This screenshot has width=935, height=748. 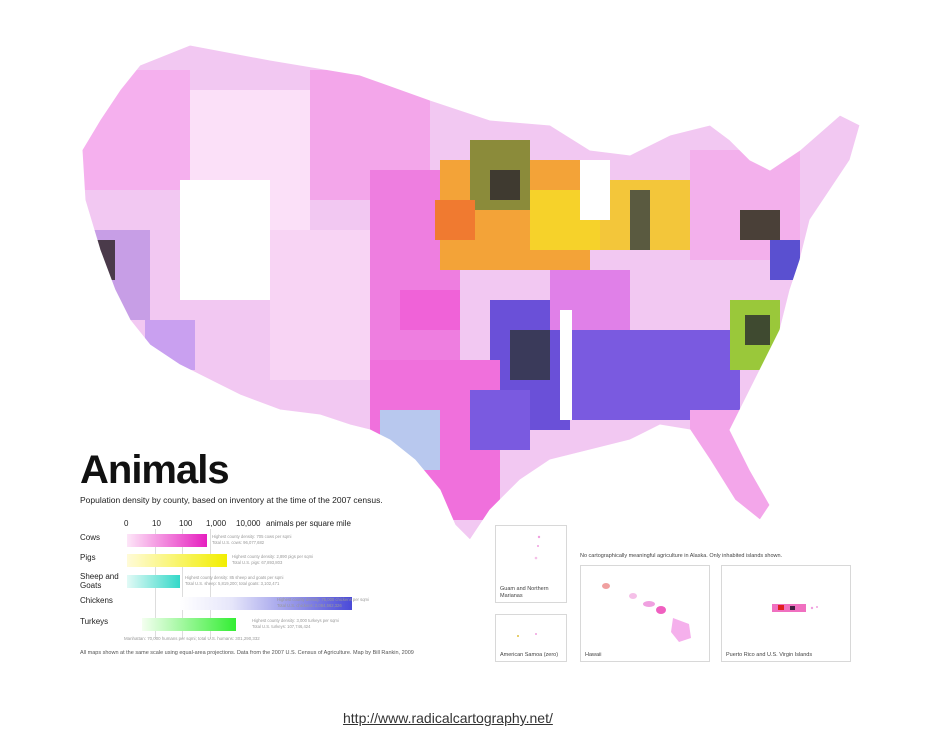 I want to click on samoa-islands-svg, so click(x=527, y=635).